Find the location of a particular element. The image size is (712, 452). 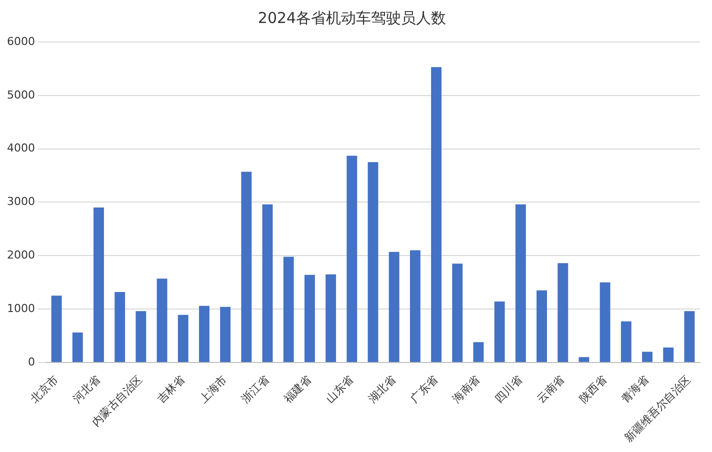

x-tick-label: 云南省 is located at coordinates (551, 389).